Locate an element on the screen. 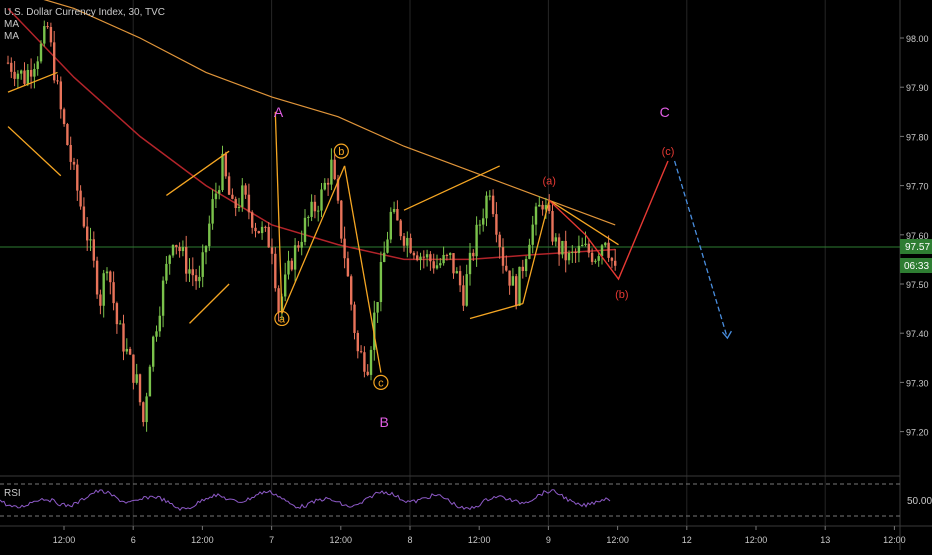 The height and width of the screenshot is (555, 932). countdown-badge: 06:33 is located at coordinates (916, 265).